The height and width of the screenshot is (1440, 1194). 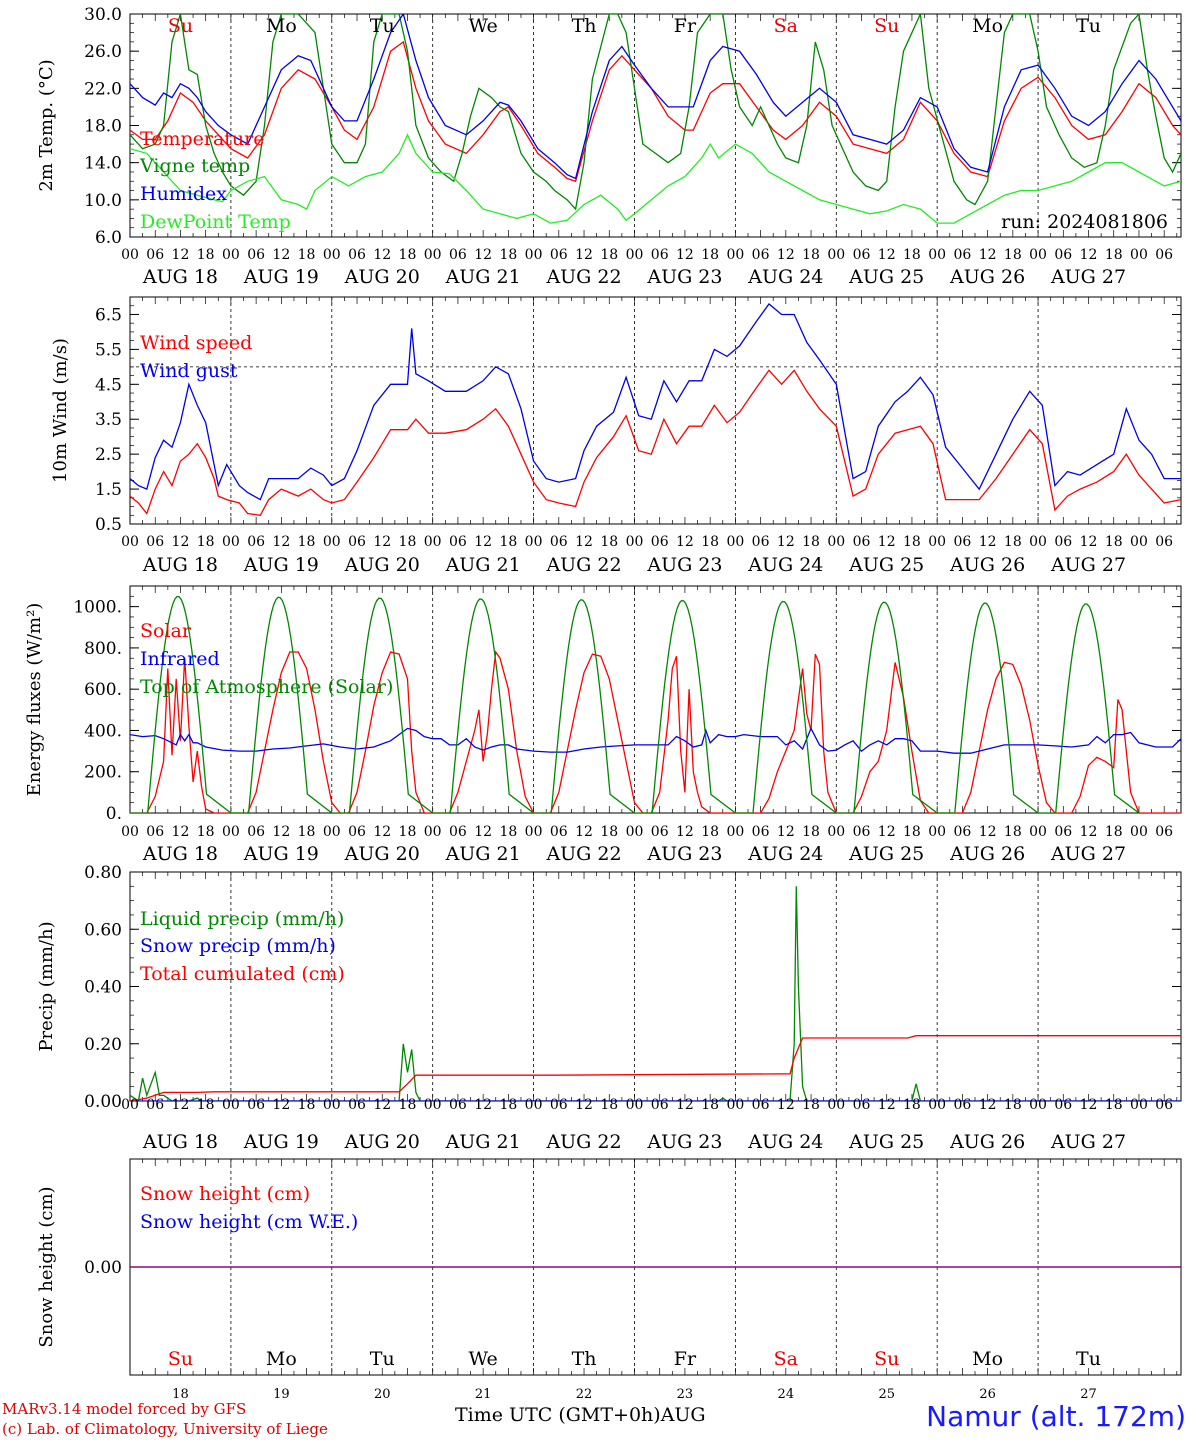 I want to click on date-label: AUG 27, so click(x=1088, y=277).